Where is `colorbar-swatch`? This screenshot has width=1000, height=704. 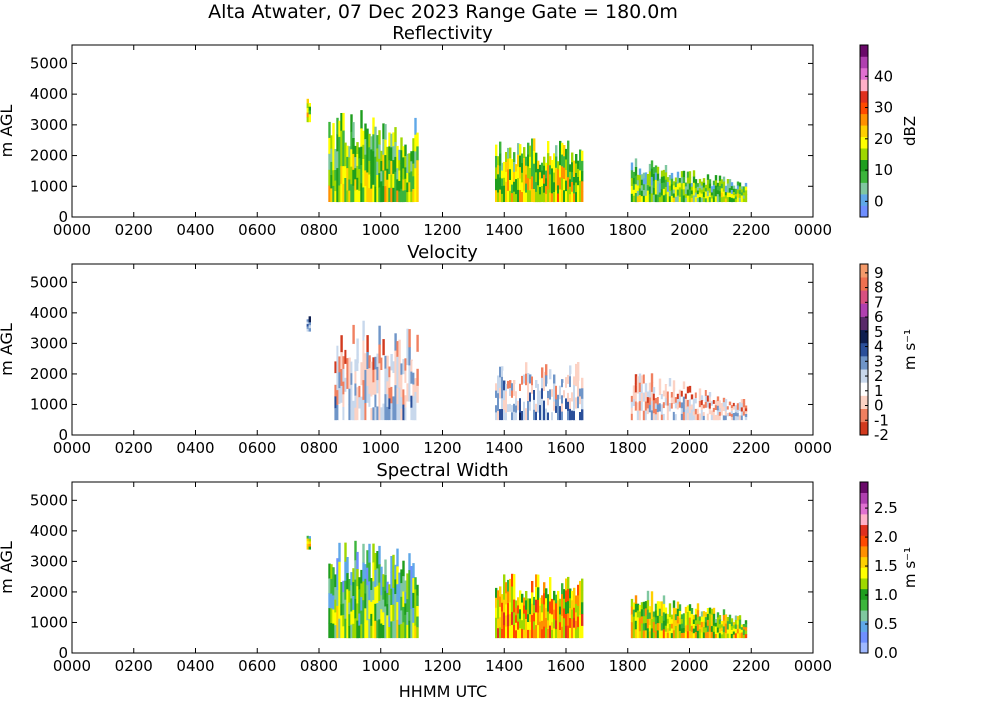 colorbar-swatch is located at coordinates (864, 509).